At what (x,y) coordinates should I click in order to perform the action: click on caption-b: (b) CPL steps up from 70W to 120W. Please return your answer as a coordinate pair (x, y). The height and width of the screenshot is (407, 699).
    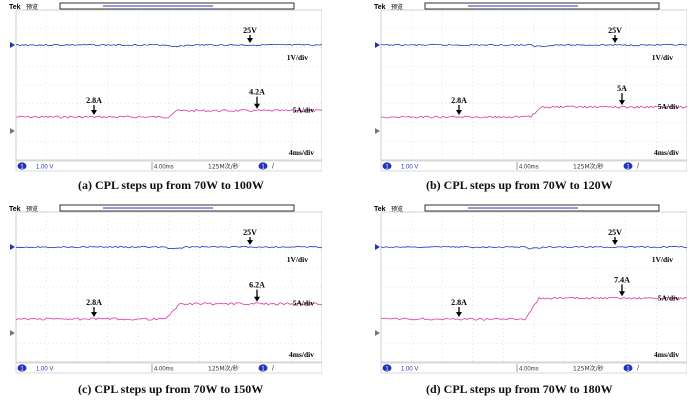
    Looking at the image, I should click on (519, 185).